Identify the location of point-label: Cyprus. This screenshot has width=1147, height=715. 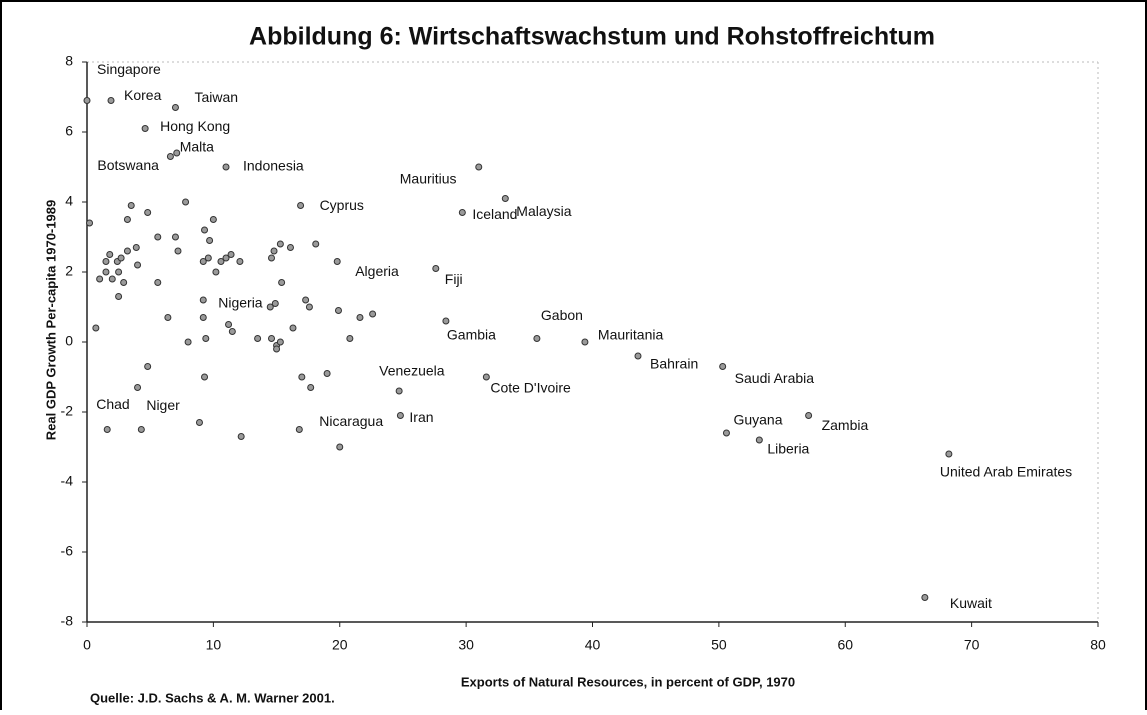
(342, 205).